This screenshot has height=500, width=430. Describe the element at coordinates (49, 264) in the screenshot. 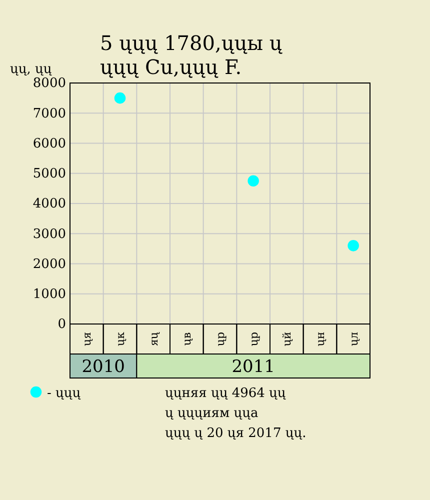

I see `y-tick-label: 2000` at that location.